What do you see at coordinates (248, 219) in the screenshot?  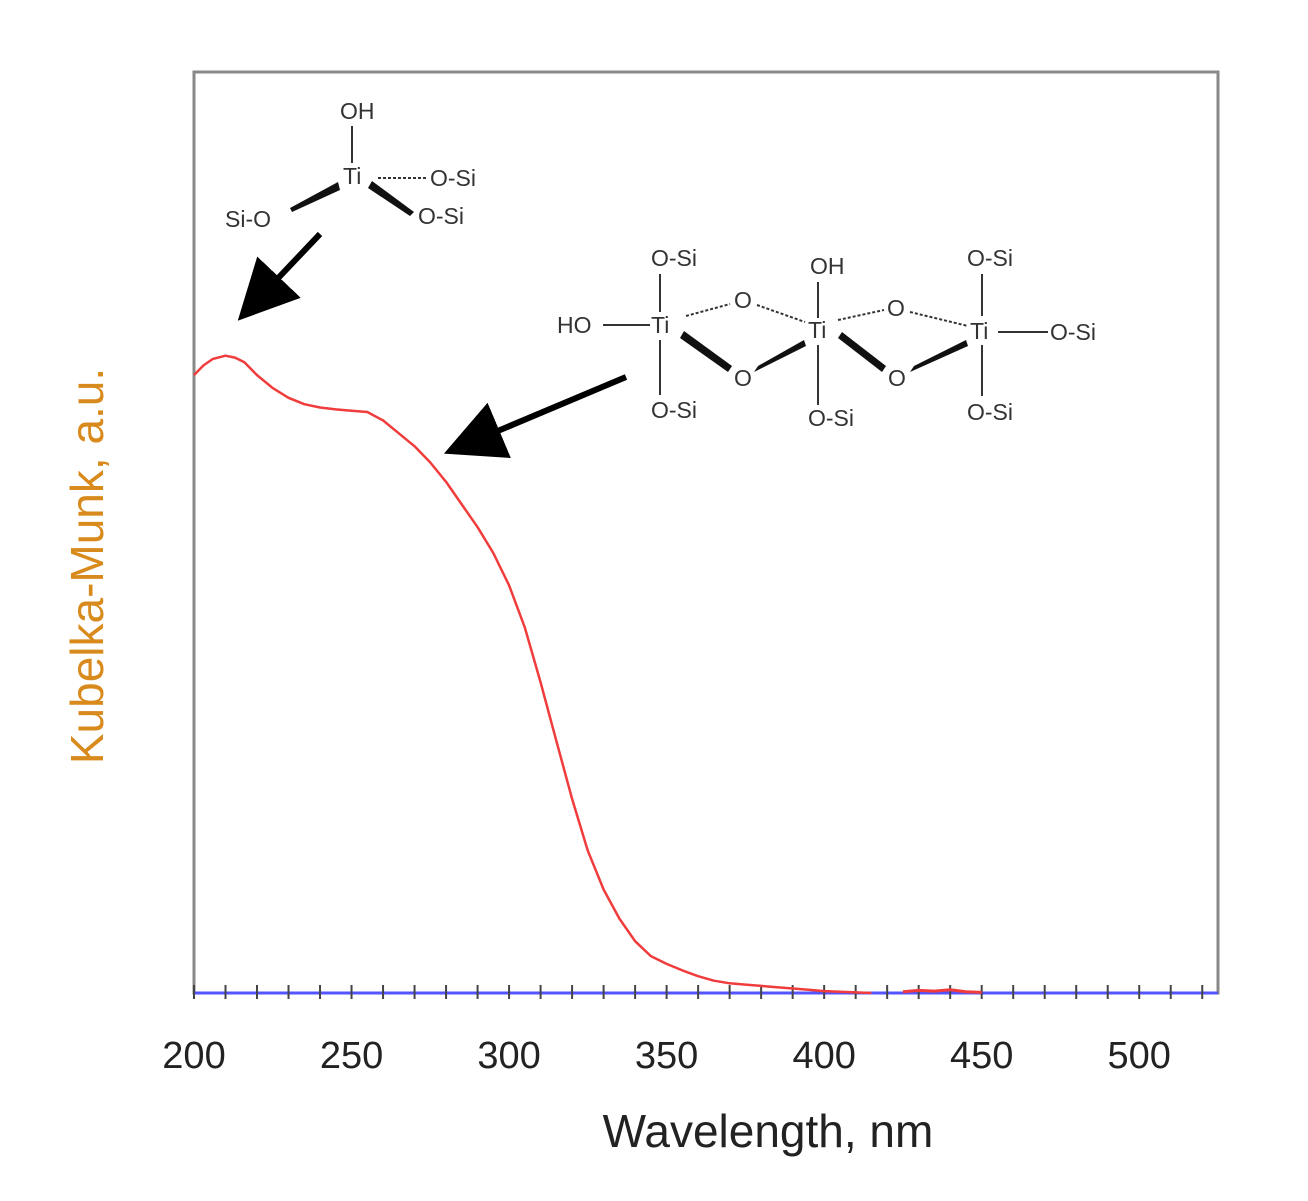 I see `structure-a-sio: Si-O` at bounding box center [248, 219].